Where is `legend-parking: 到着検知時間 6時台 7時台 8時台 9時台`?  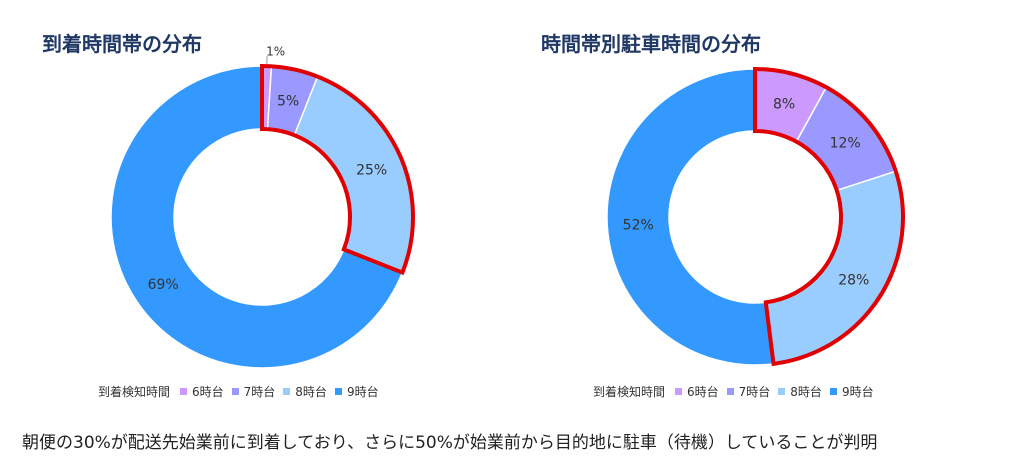 legend-parking: 到着検知時間 6時台 7時台 8時台 9時台 is located at coordinates (737, 391).